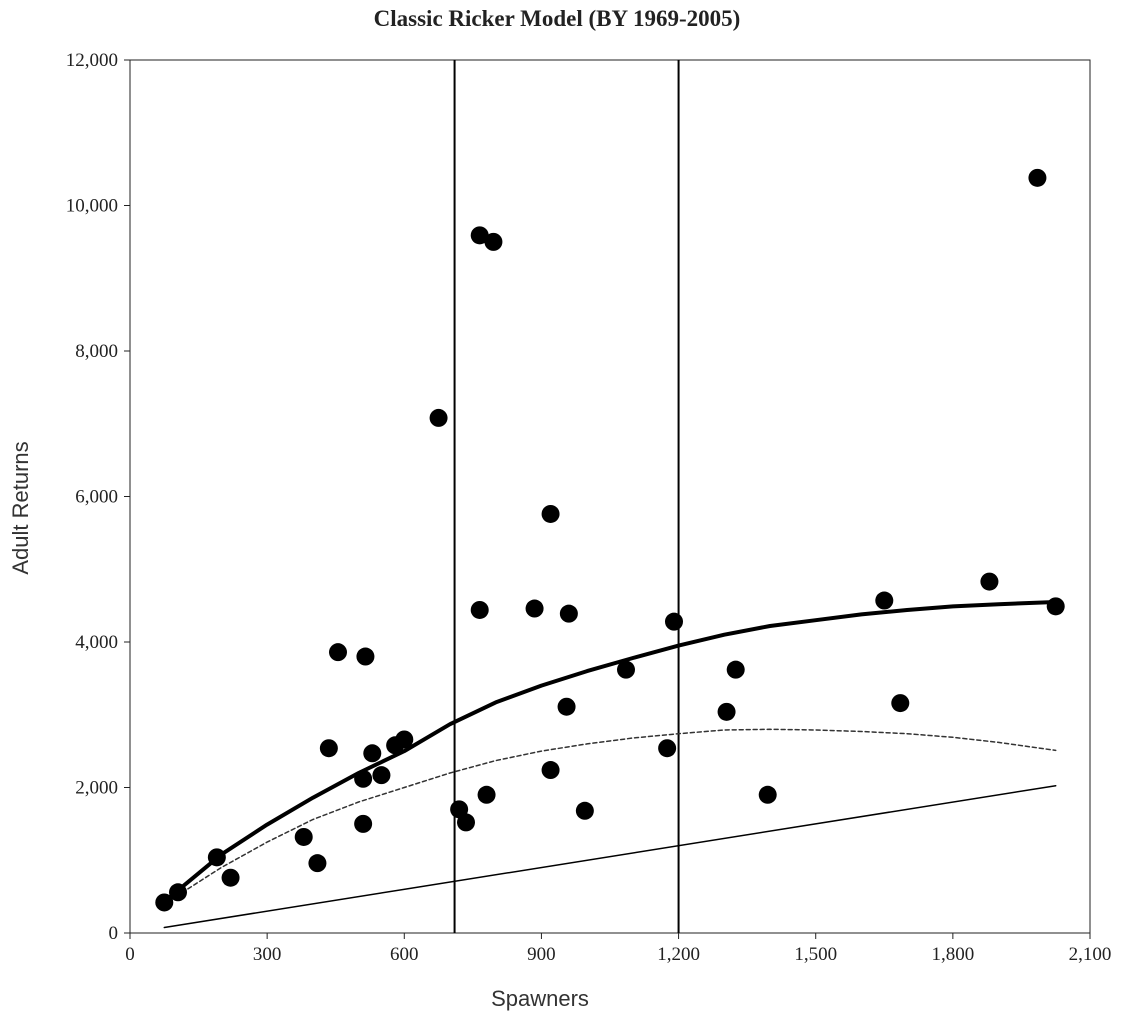 The height and width of the screenshot is (1016, 1125). I want to click on y-tick-label: 8,000, so click(96, 351).